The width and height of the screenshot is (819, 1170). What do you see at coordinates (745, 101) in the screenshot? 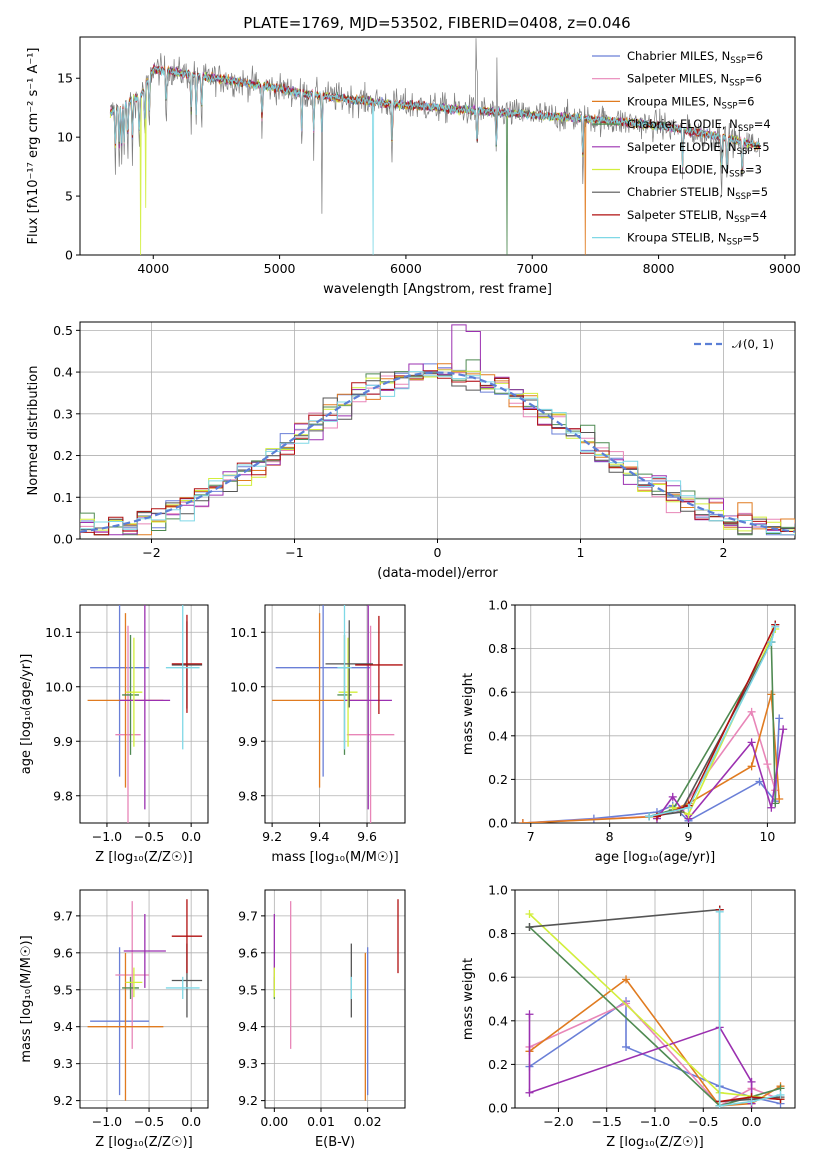
I see `legend-value: =6` at bounding box center [745, 101].